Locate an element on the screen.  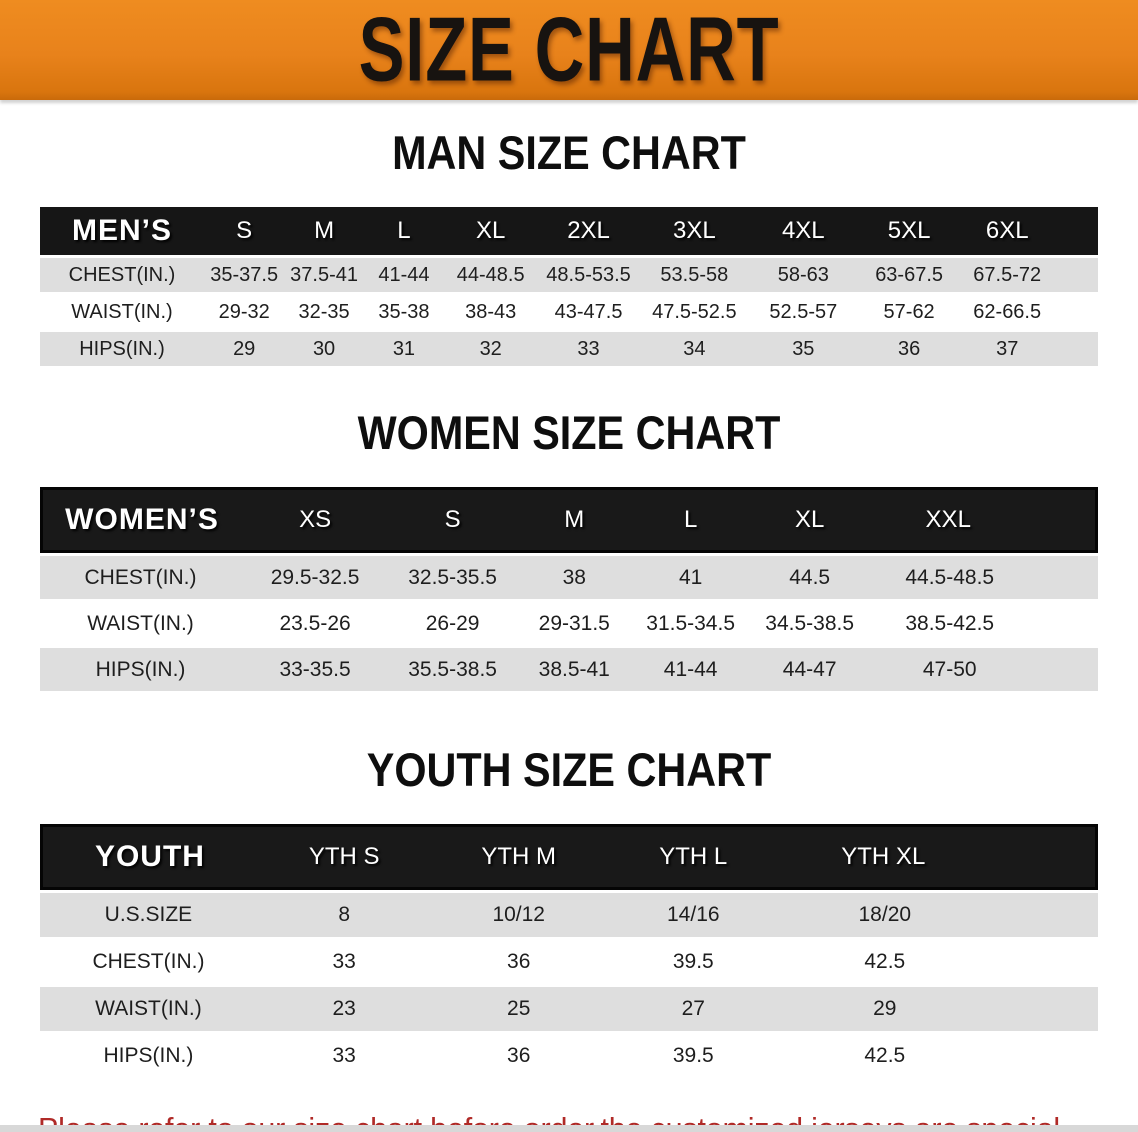
column-header: YTH M is located at coordinates (518, 857).